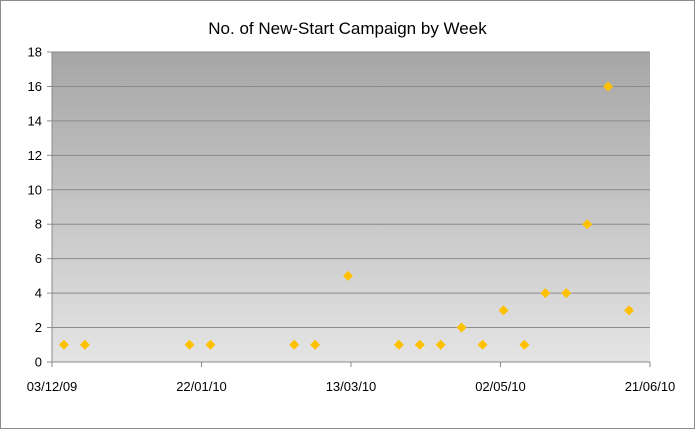 The width and height of the screenshot is (695, 429). What do you see at coordinates (38, 224) in the screenshot?
I see `y-tick-label: 8` at bounding box center [38, 224].